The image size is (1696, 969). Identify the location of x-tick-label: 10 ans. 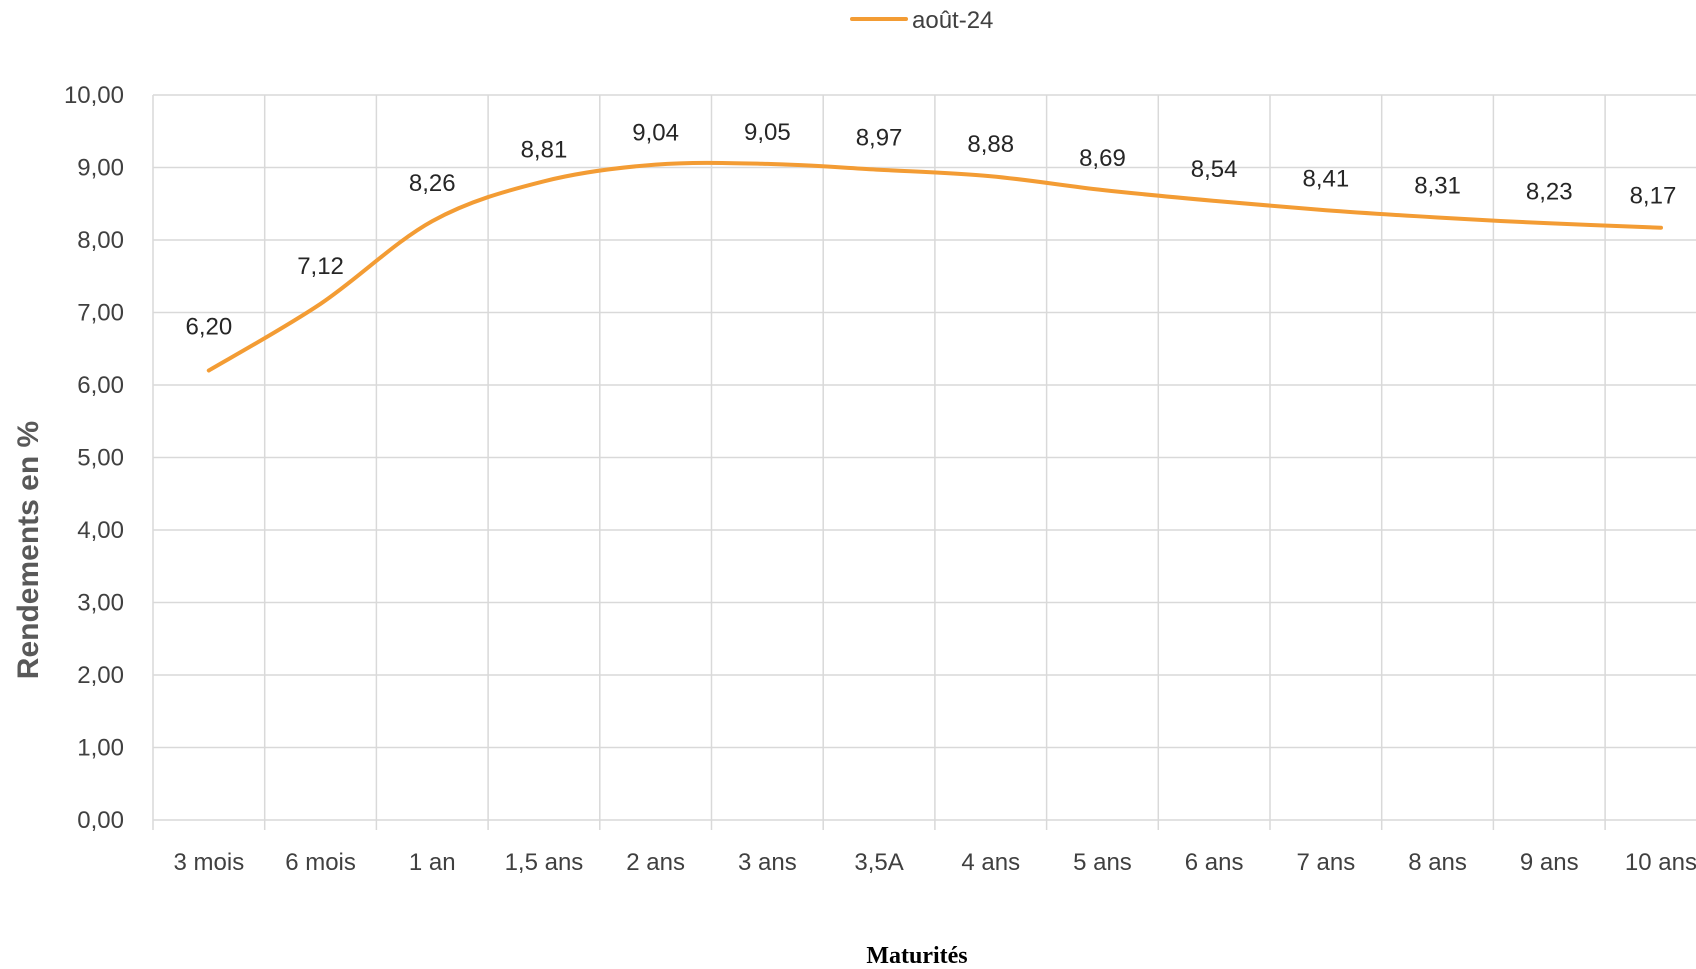
(1660, 862).